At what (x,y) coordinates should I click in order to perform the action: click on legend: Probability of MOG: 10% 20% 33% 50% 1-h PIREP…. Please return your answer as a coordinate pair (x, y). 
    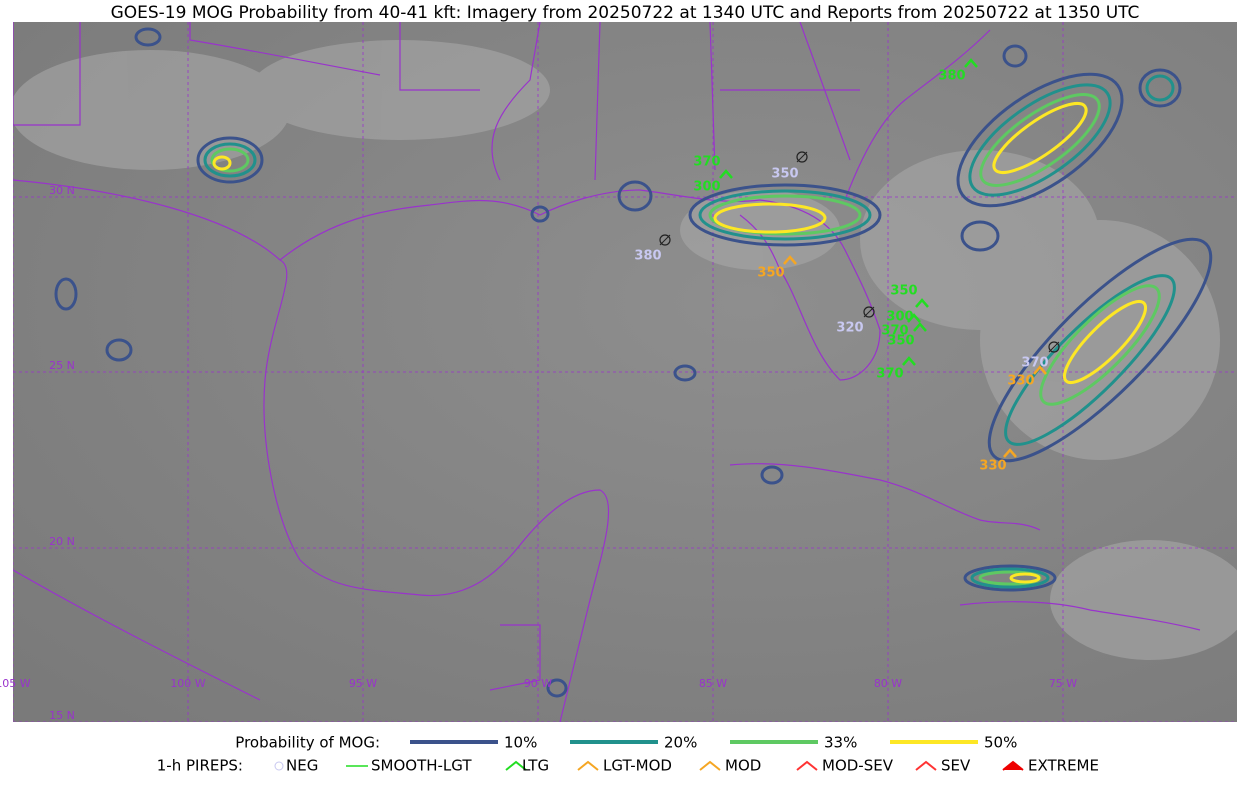
    Looking at the image, I should click on (628, 754).